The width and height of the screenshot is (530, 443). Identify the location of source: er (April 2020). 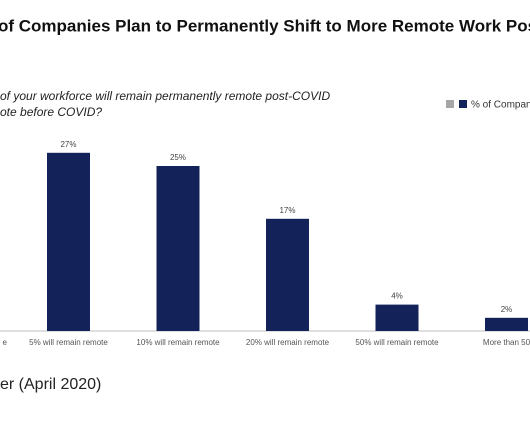
(50, 384).